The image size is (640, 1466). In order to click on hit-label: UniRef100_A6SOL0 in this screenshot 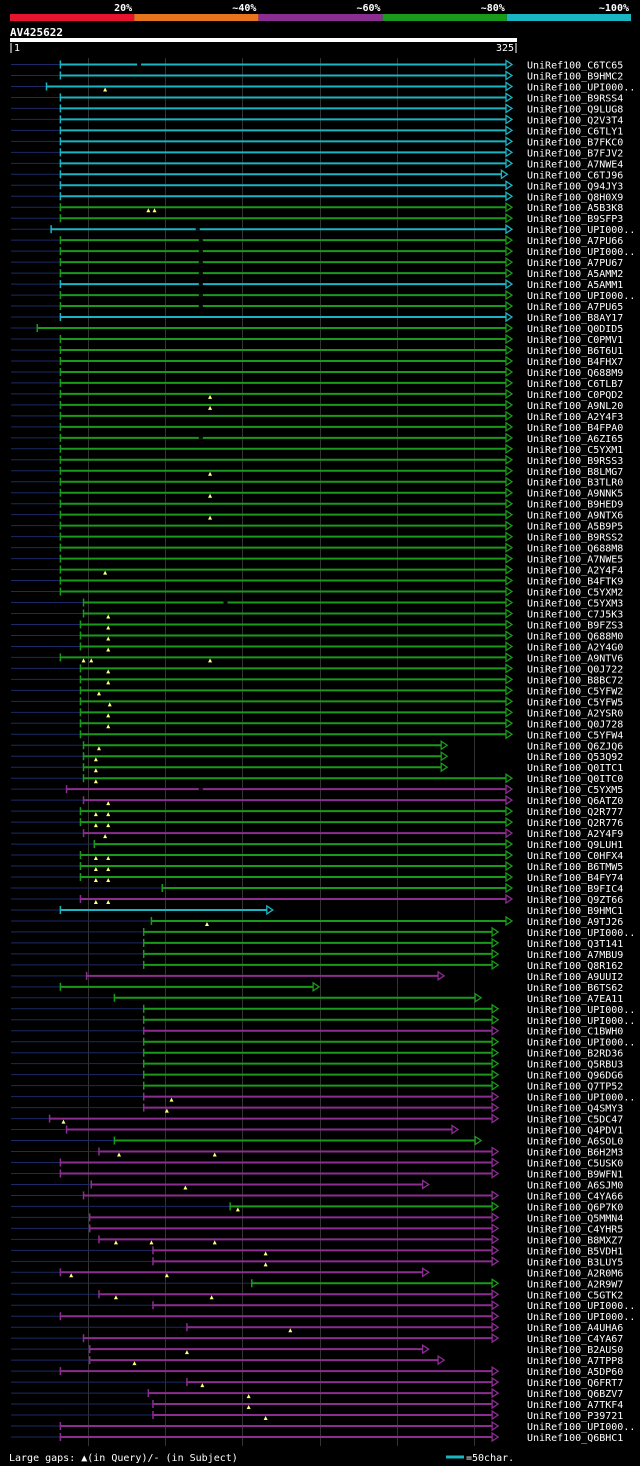, I will do `click(575, 1142)`.